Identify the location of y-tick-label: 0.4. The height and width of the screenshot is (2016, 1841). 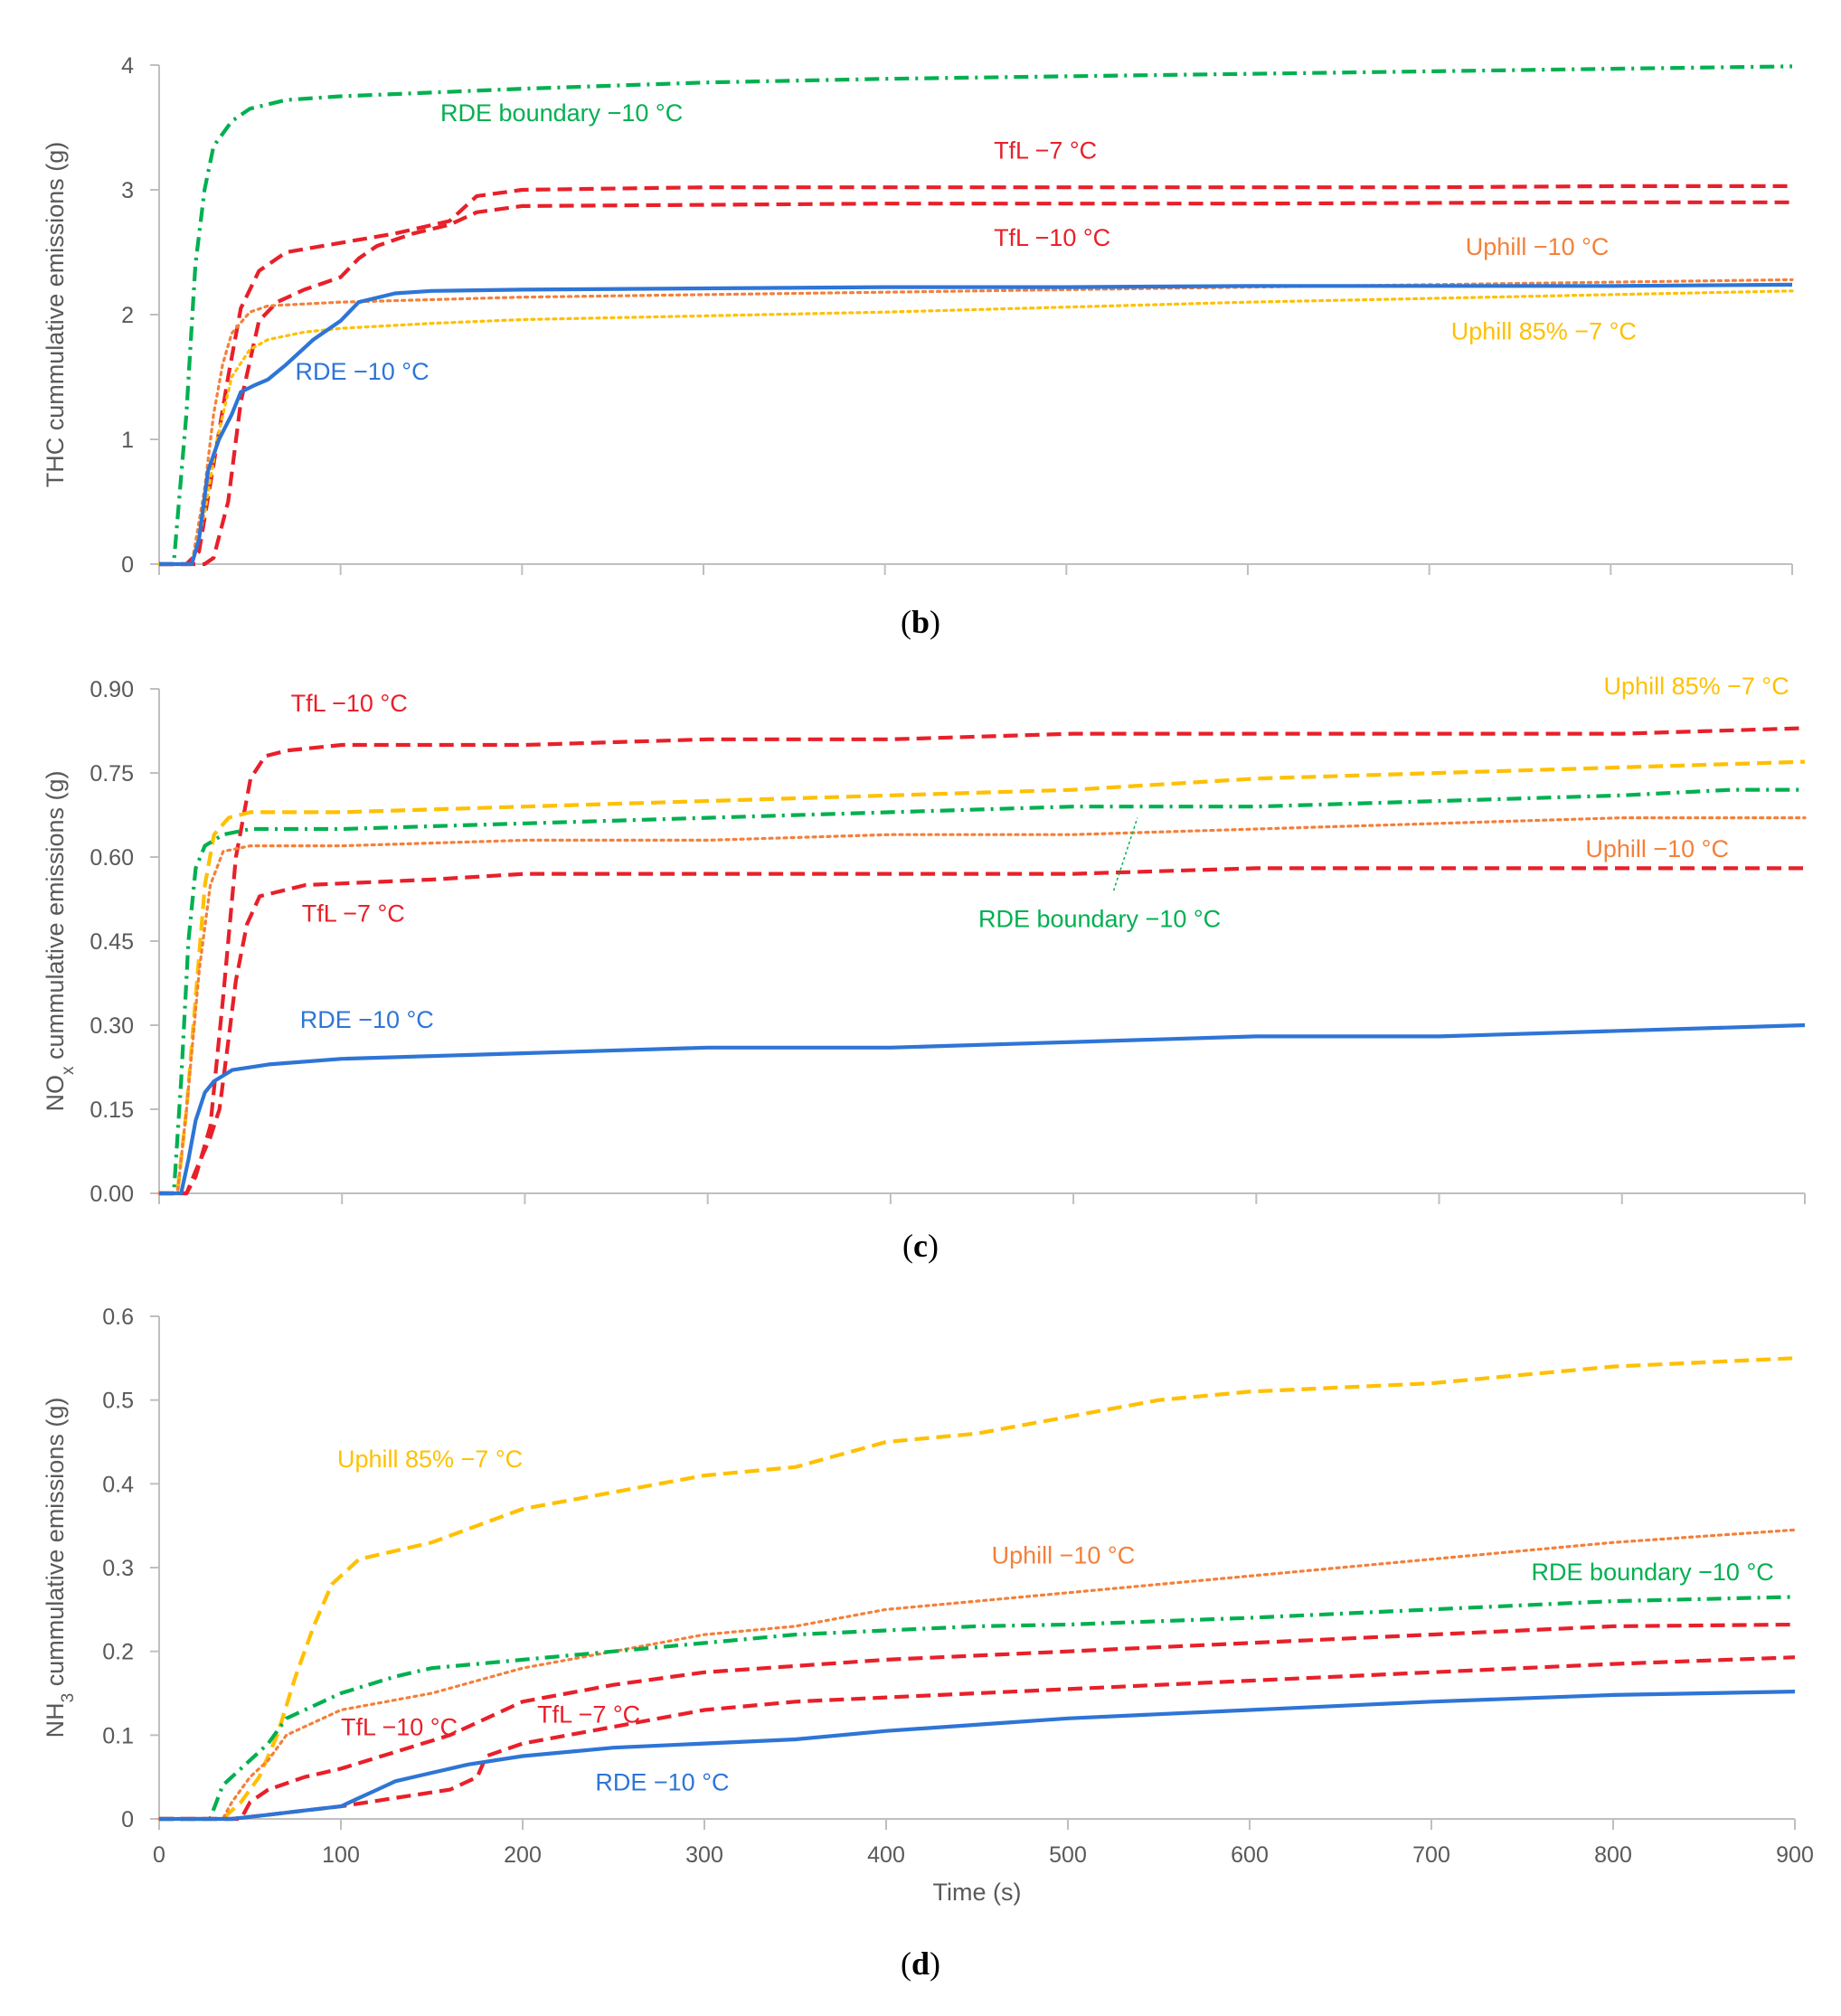
(118, 1485).